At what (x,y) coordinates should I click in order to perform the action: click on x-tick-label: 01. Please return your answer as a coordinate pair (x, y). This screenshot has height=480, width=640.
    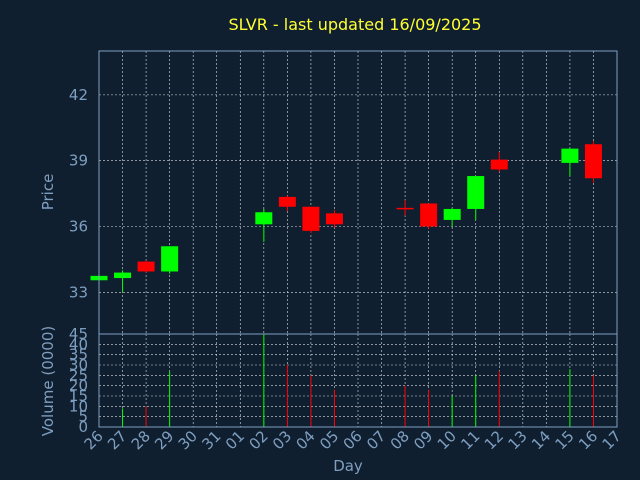
    Looking at the image, I should click on (235, 440).